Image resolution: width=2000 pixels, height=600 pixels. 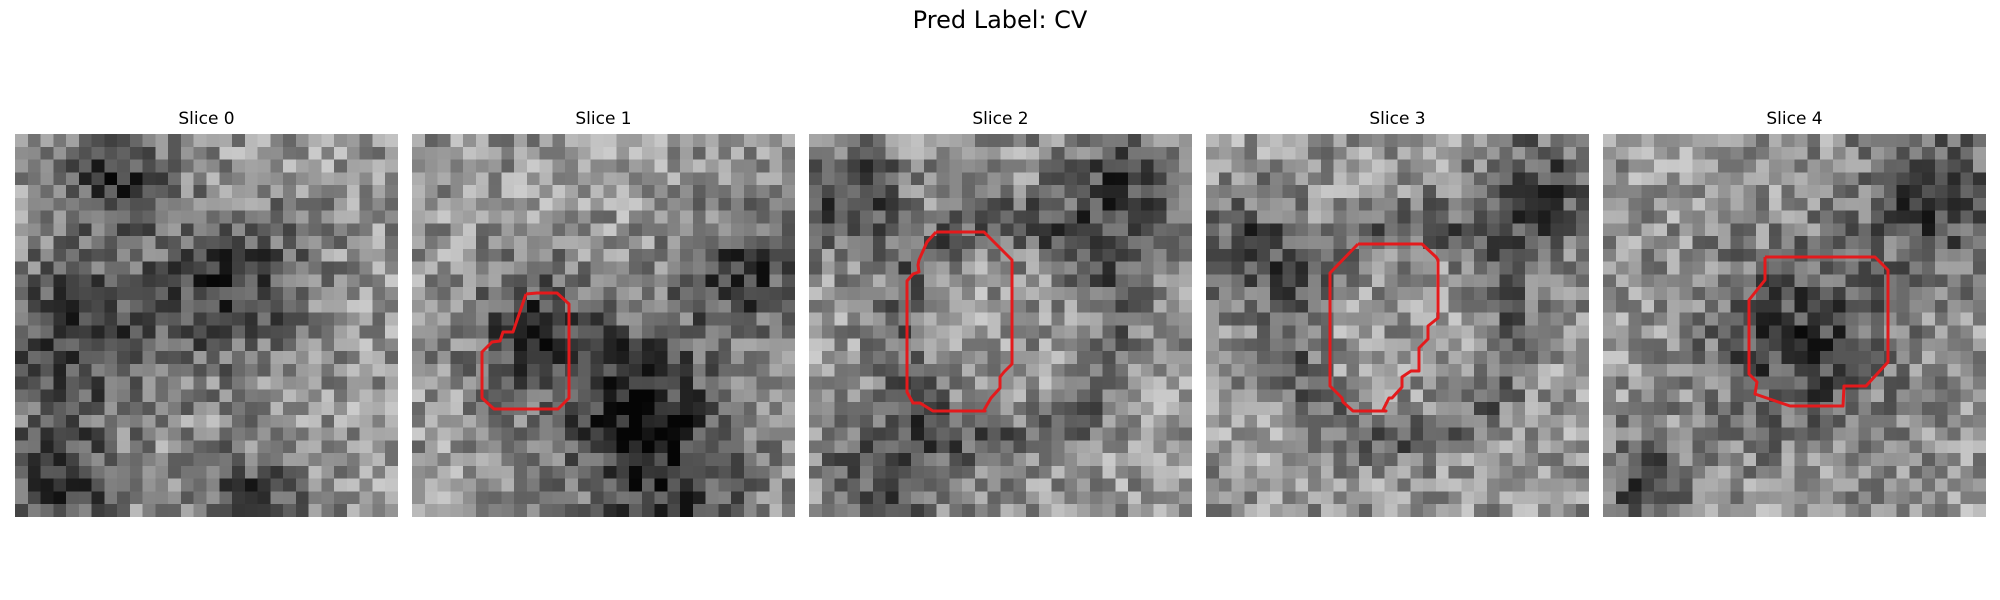 What do you see at coordinates (1794, 119) in the screenshot?
I see `slice-title: Slice 4` at bounding box center [1794, 119].